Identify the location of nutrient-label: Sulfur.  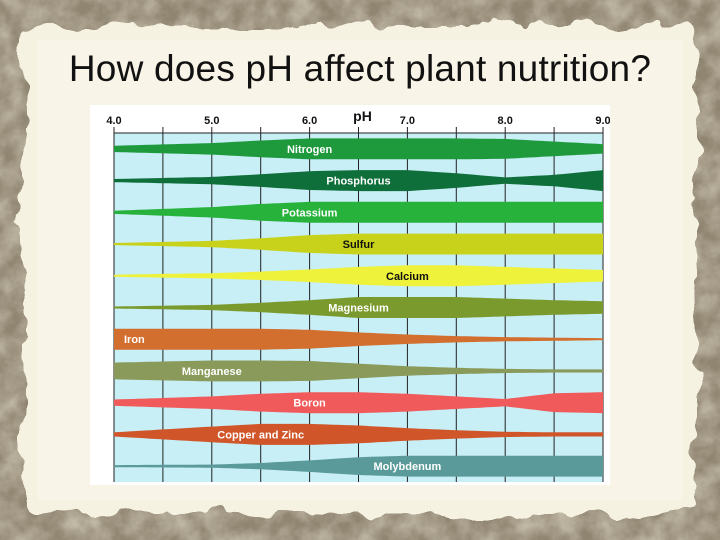
(359, 245).